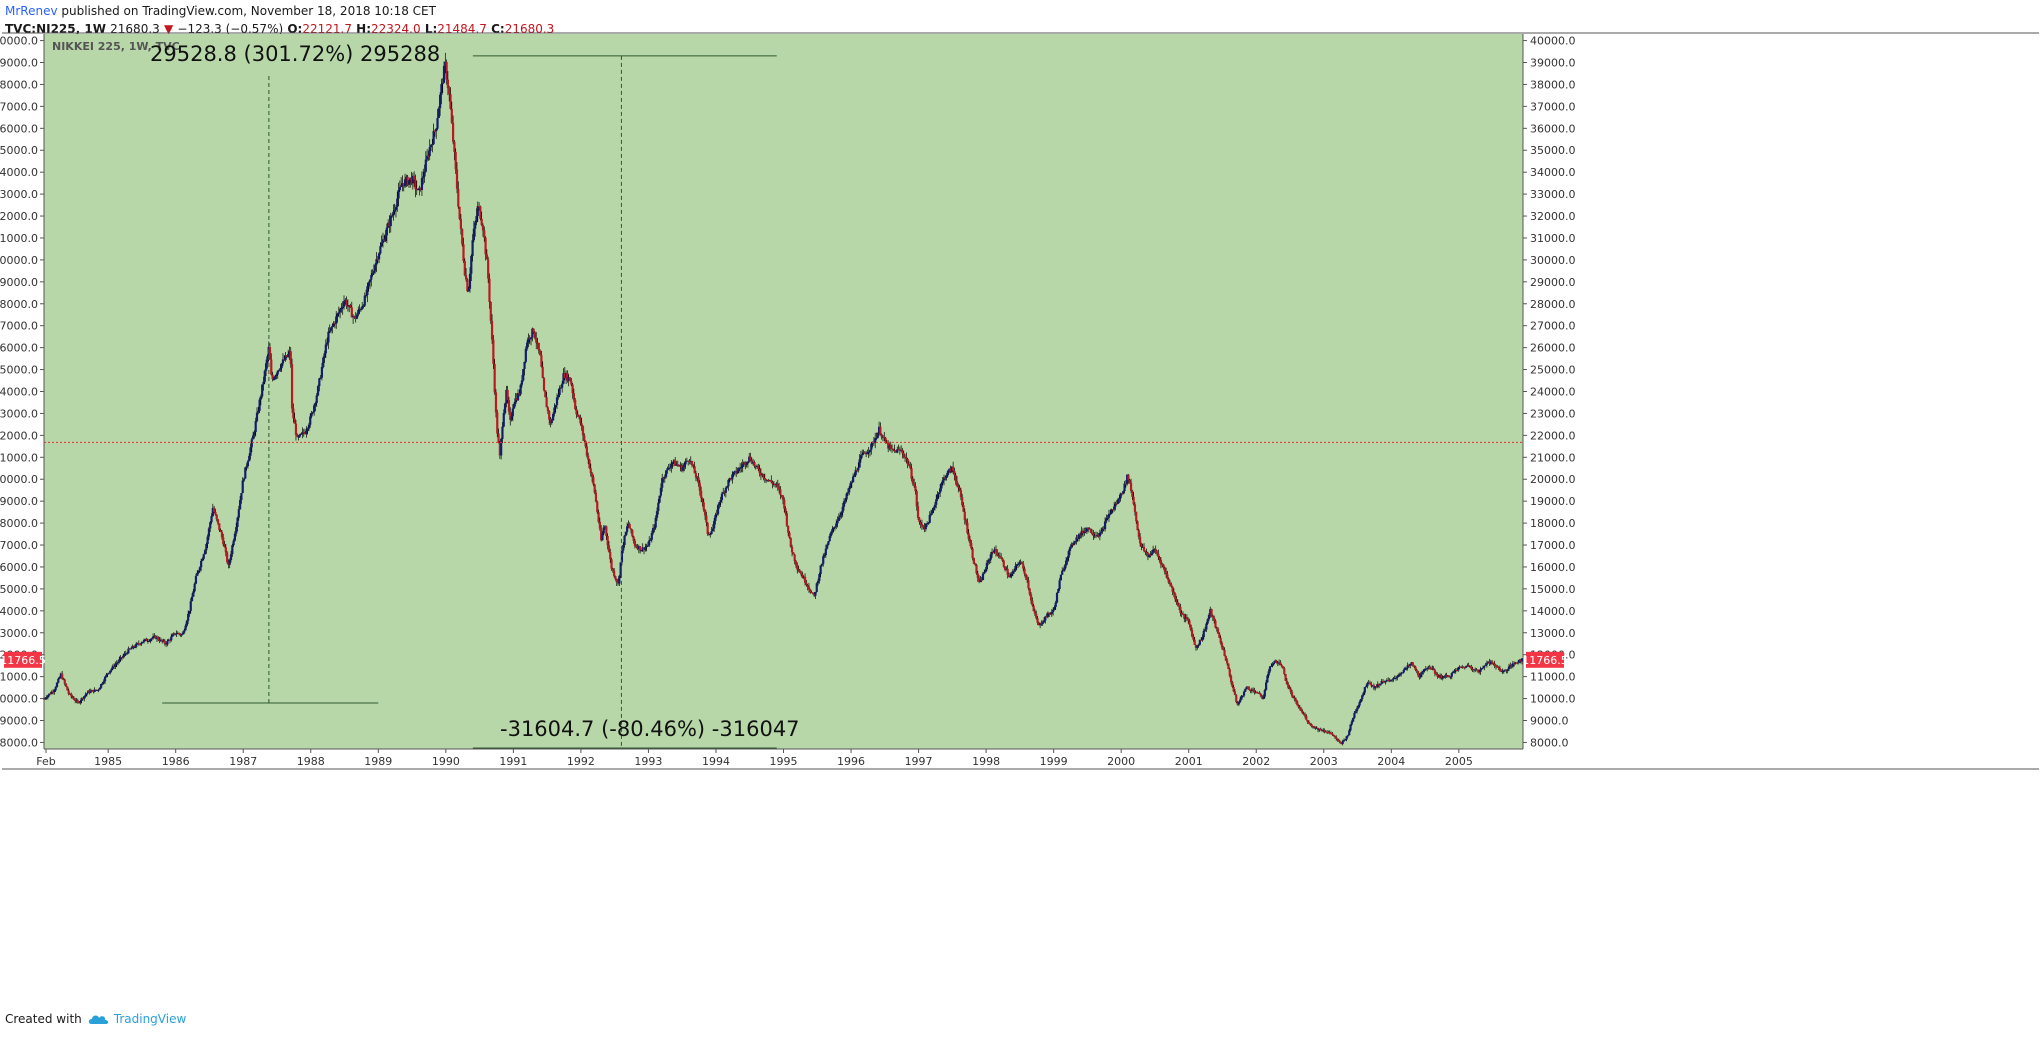 This screenshot has height=1039, width=2041. Describe the element at coordinates (23, 659) in the screenshot. I see `price-badge-left` at that location.